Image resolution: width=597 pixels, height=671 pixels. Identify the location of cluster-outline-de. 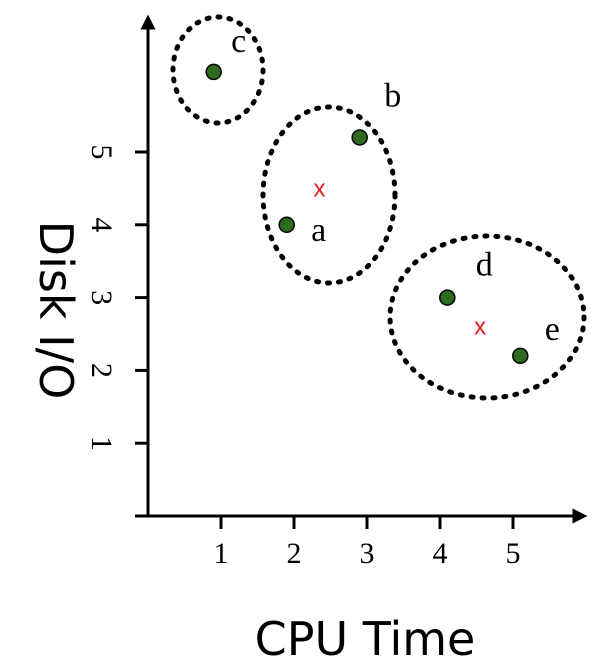
(487, 317).